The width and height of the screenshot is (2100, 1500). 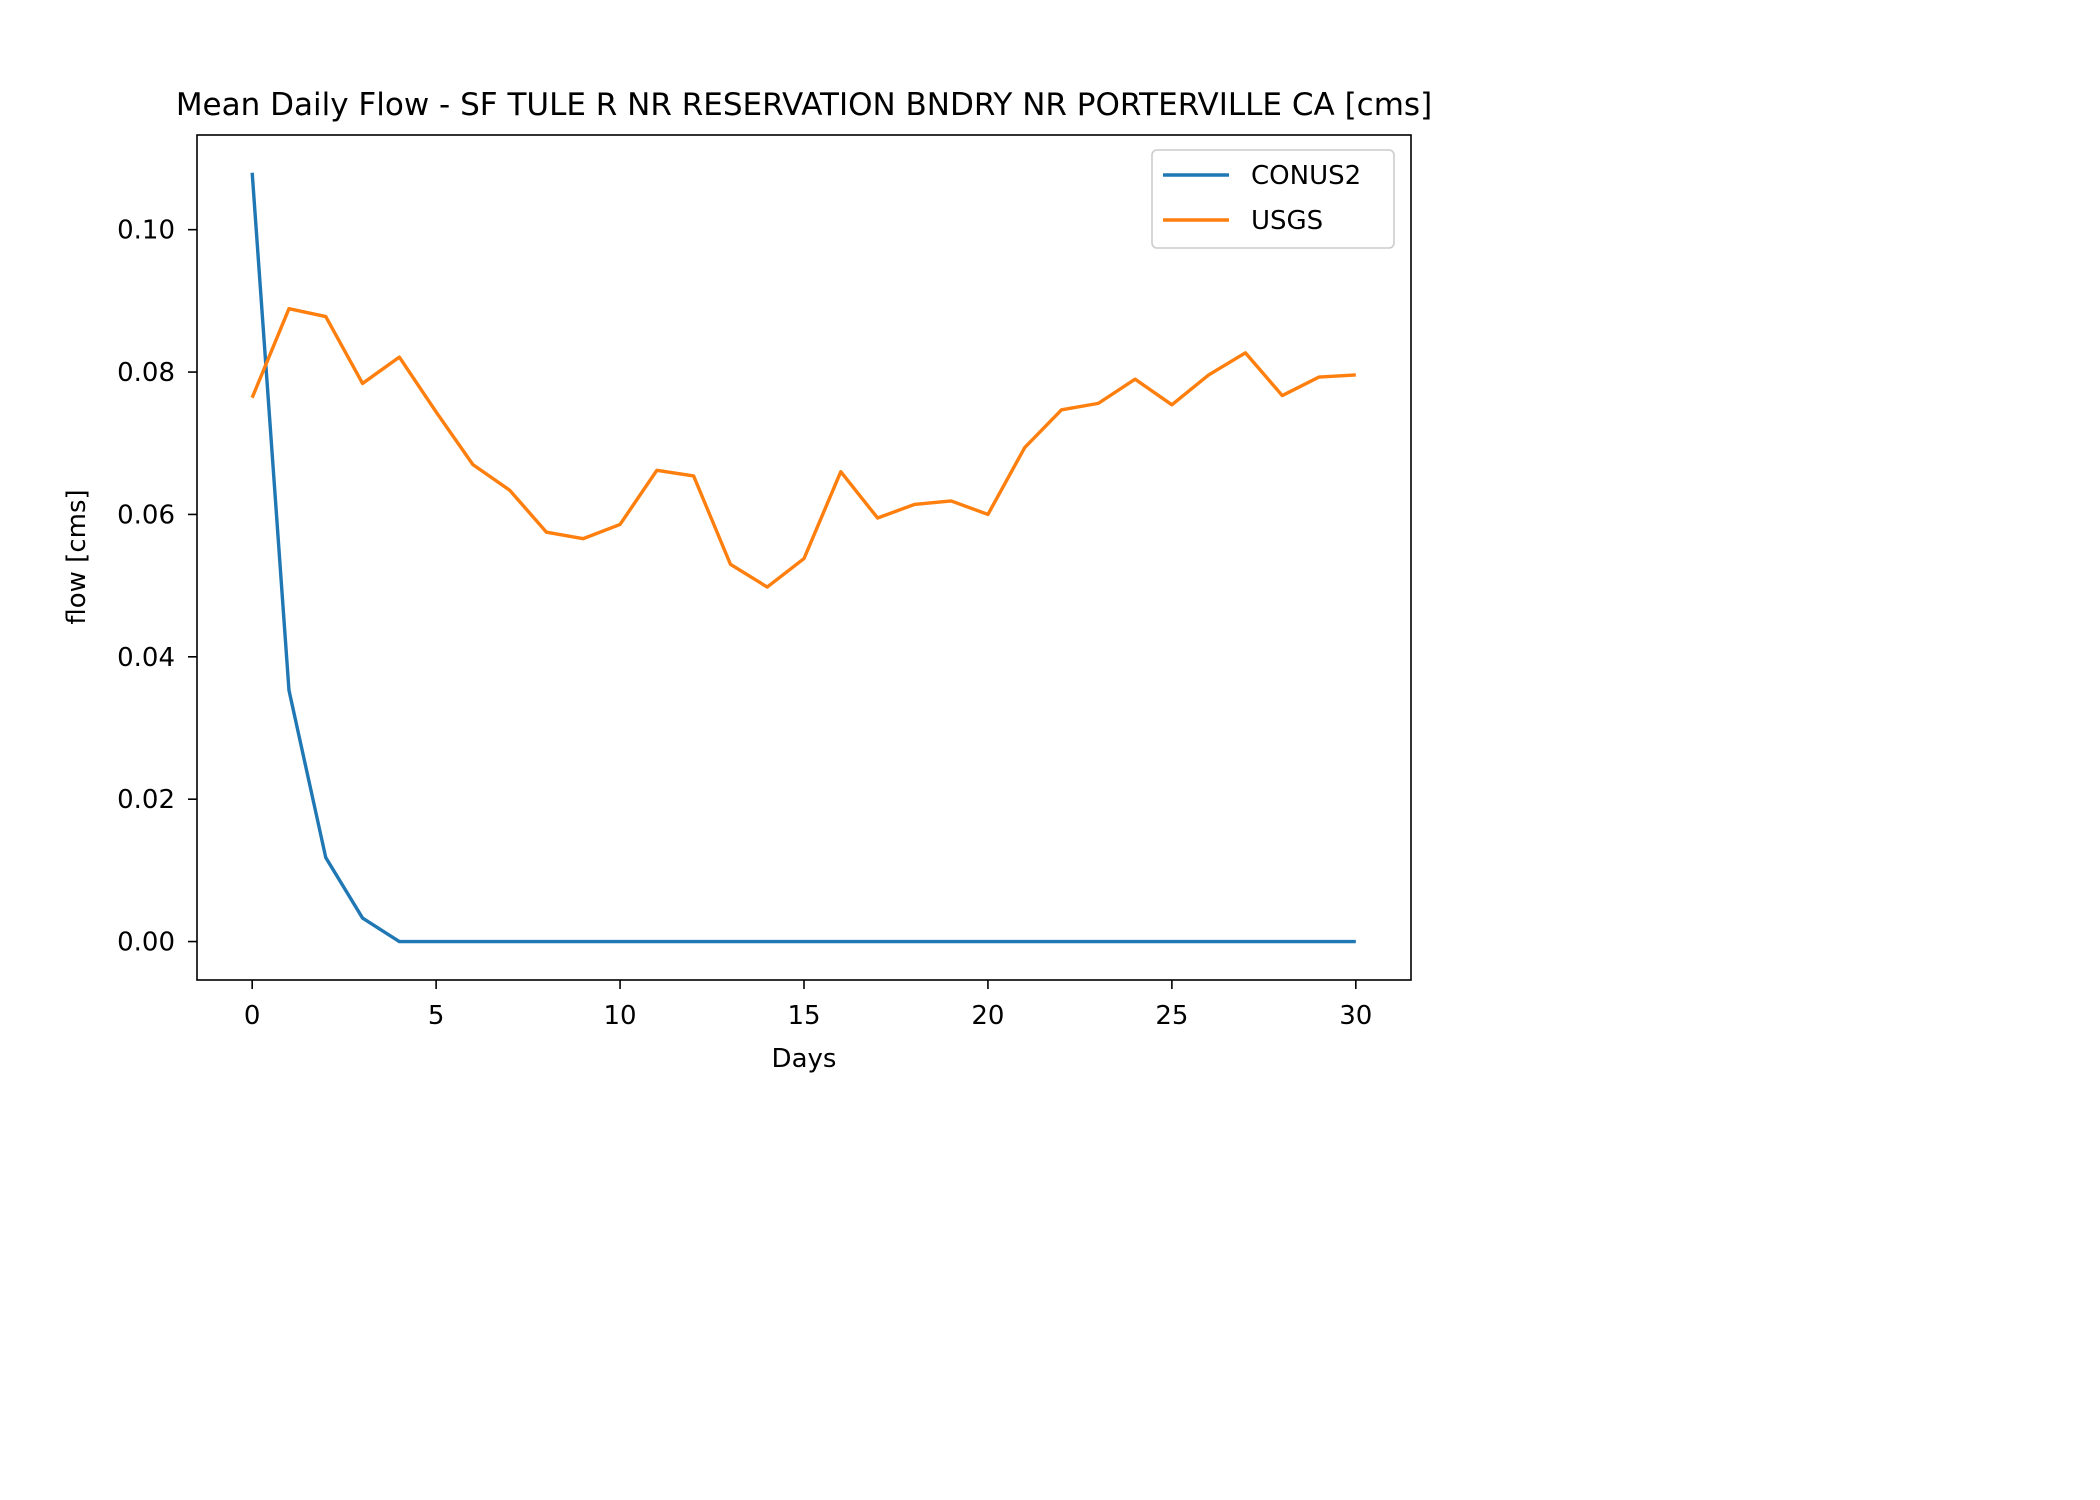 I want to click on x-tick-label: 30, so click(x=1355, y=1016).